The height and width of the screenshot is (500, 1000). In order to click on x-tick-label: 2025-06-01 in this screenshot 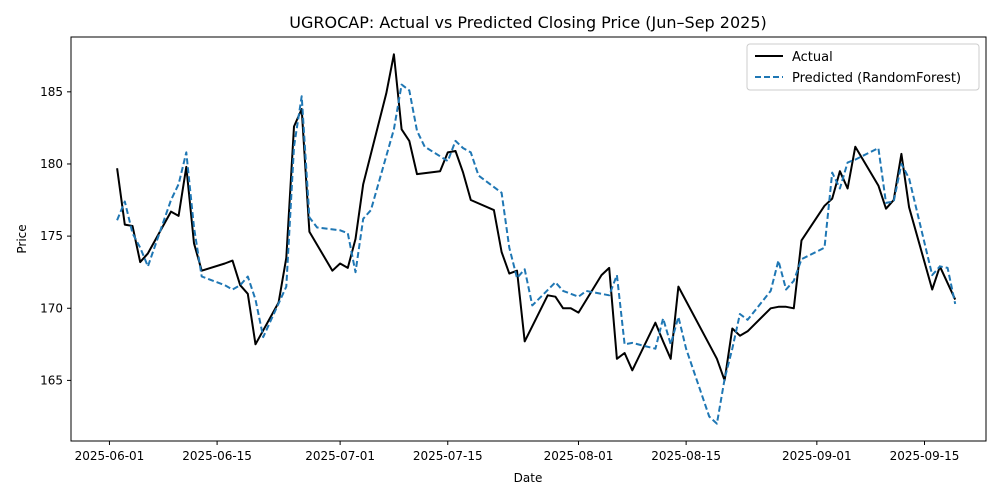, I will do `click(110, 456)`.